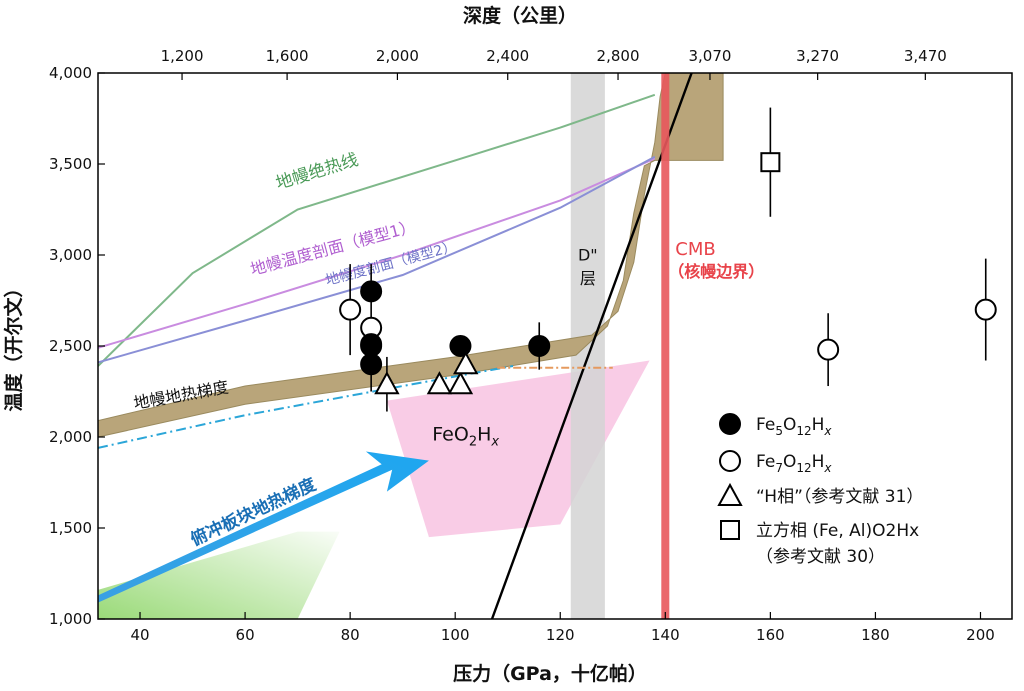 This screenshot has width=1024, height=691. I want to click on sub: 2, so click(473, 442).